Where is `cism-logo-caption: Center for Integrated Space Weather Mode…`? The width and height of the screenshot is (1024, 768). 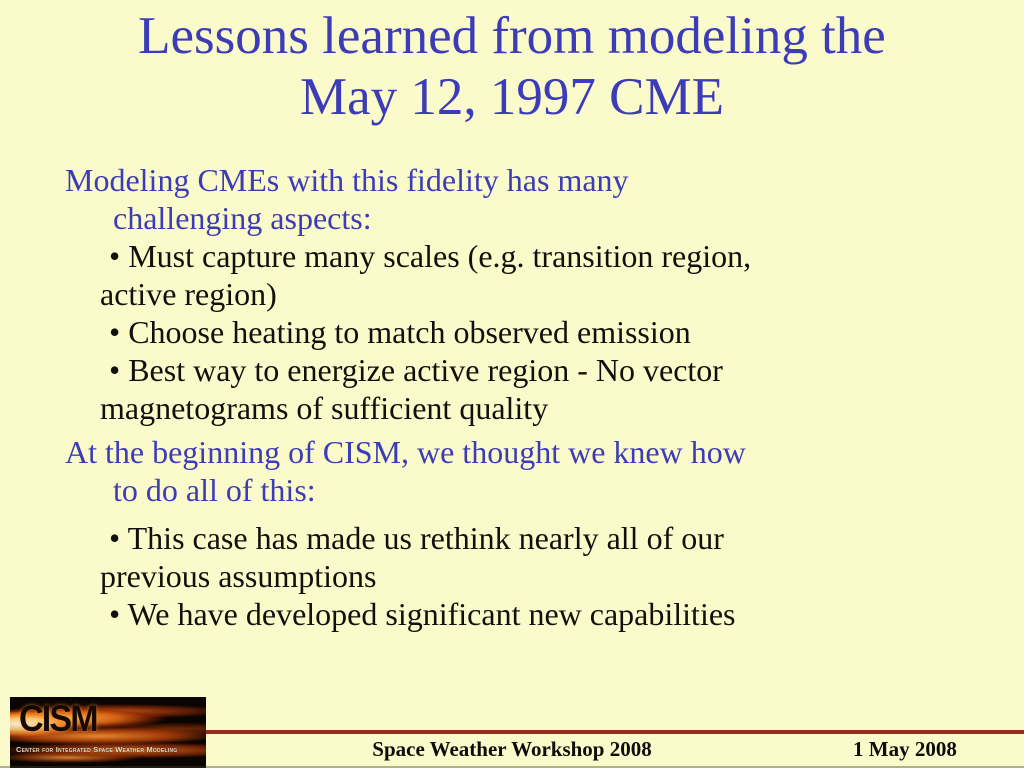
cism-logo-caption: Center for Integrated Space Weather Mode… is located at coordinates (97, 749).